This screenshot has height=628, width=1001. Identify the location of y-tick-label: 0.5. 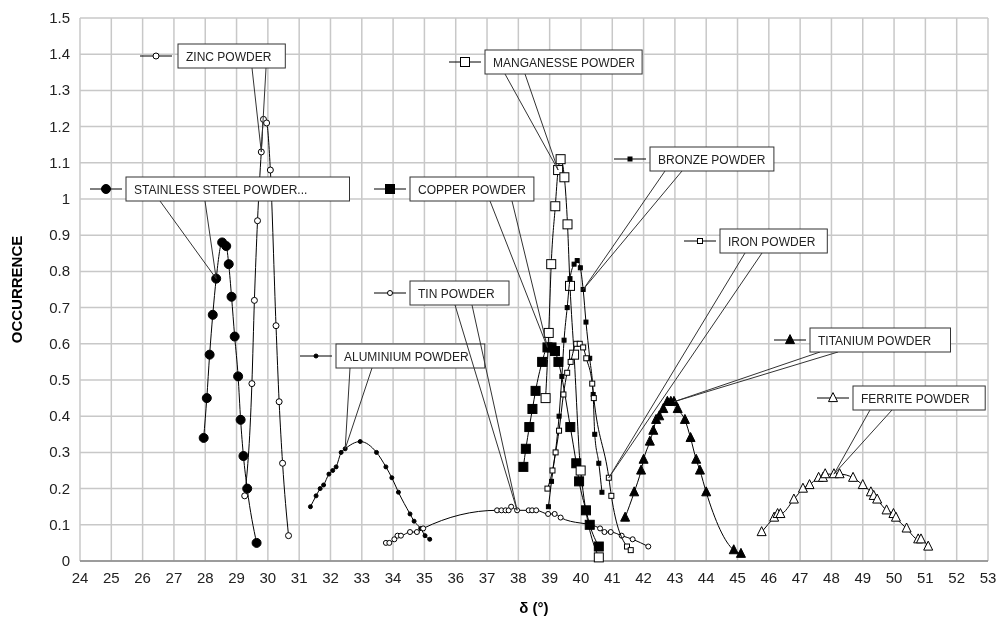
(59, 379).